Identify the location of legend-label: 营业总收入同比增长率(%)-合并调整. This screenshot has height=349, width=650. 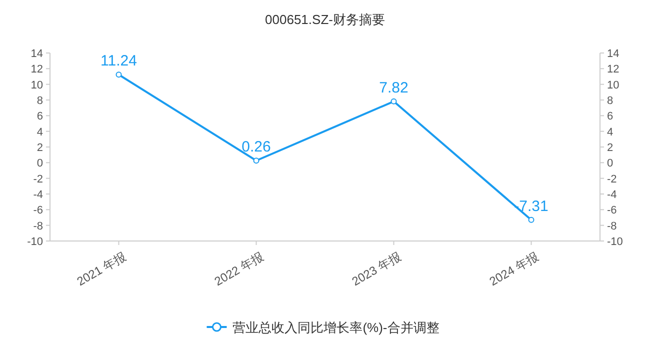
(336, 327).